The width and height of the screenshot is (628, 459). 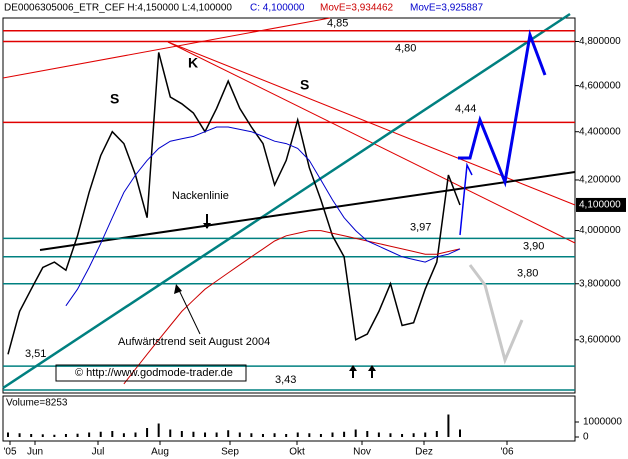 I want to click on volume-tick-label: 0, so click(x=586, y=437).